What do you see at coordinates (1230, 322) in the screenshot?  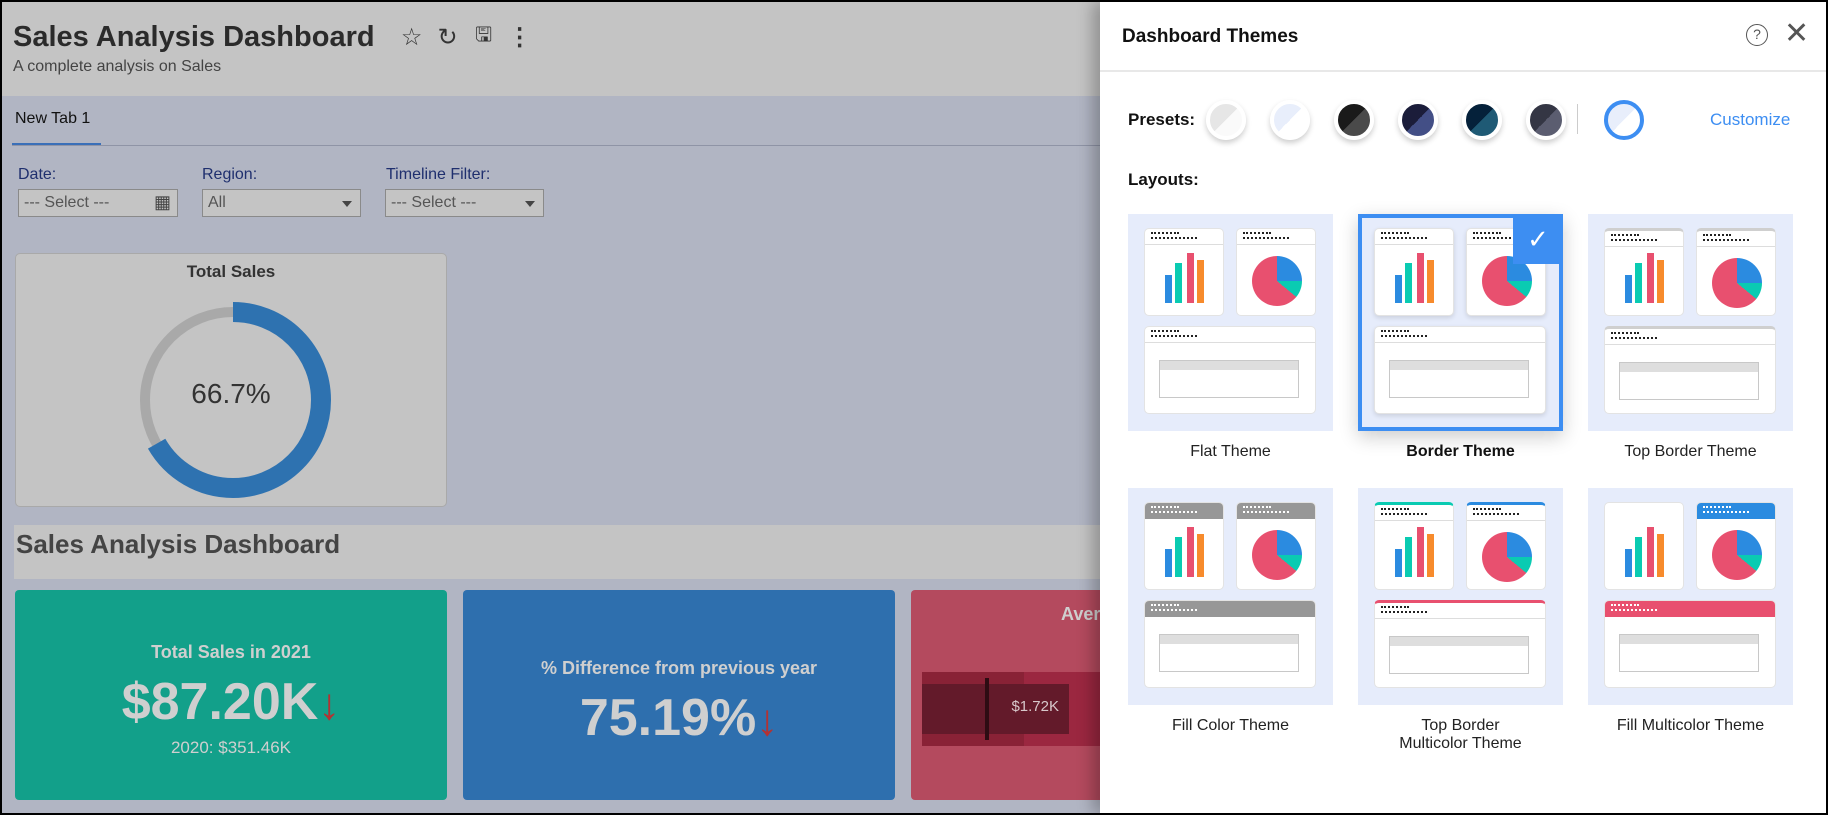 I see `layout-thumbnail-flat` at bounding box center [1230, 322].